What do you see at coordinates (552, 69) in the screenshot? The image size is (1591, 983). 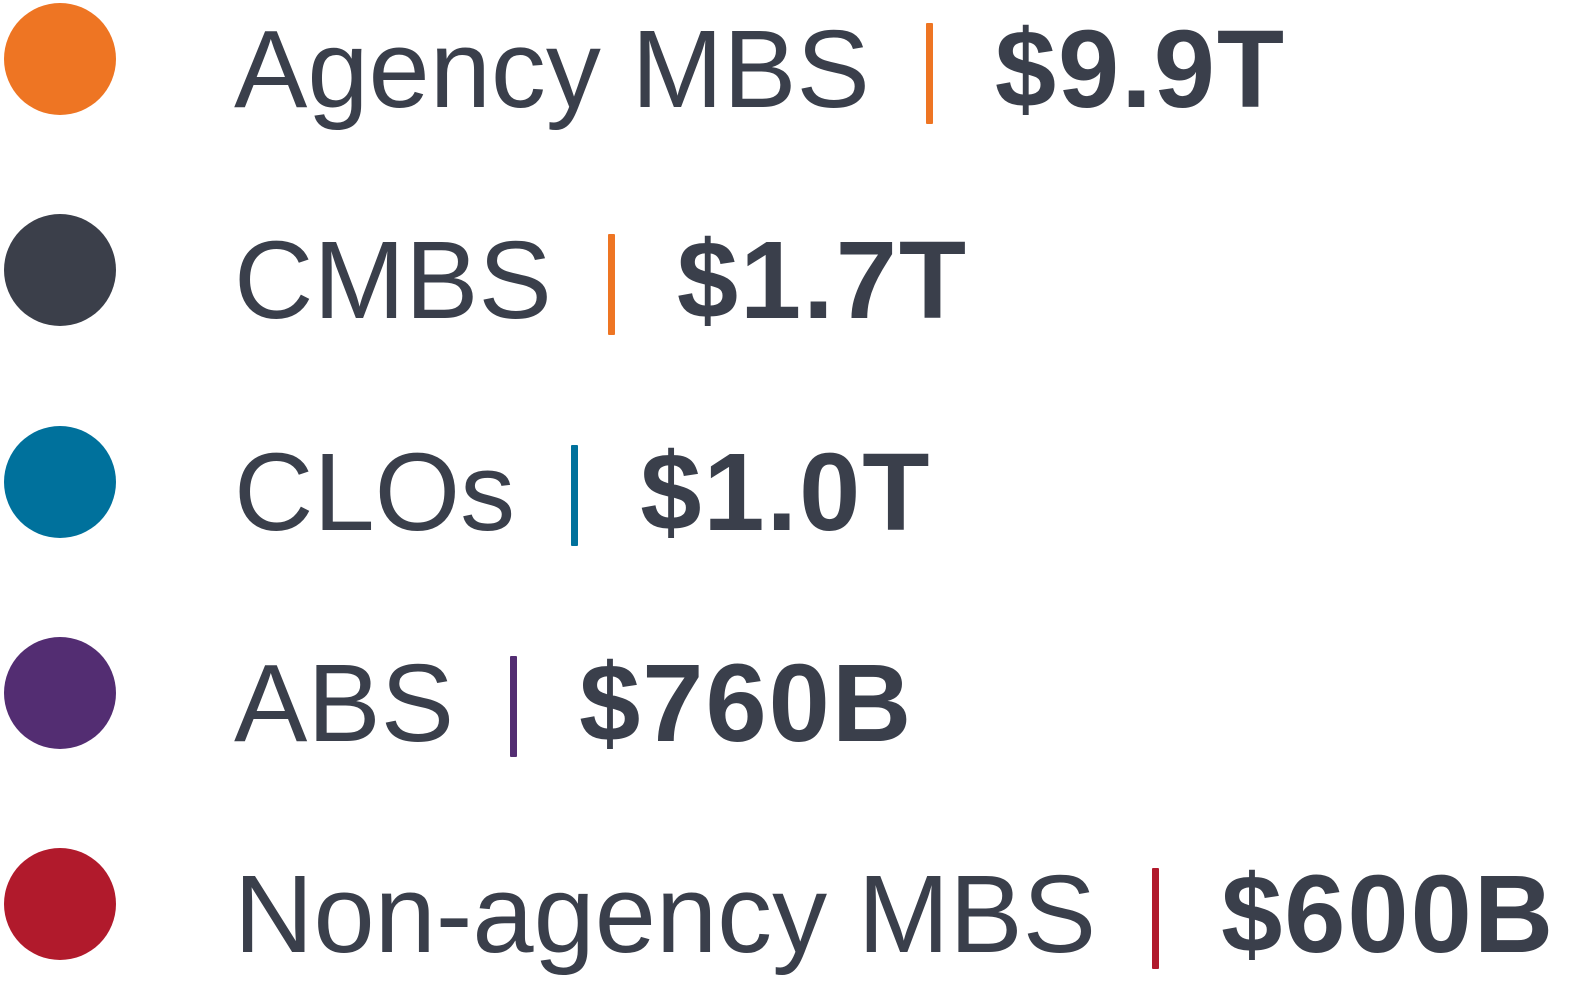 I see `legend-item-label: Agency MBS` at bounding box center [552, 69].